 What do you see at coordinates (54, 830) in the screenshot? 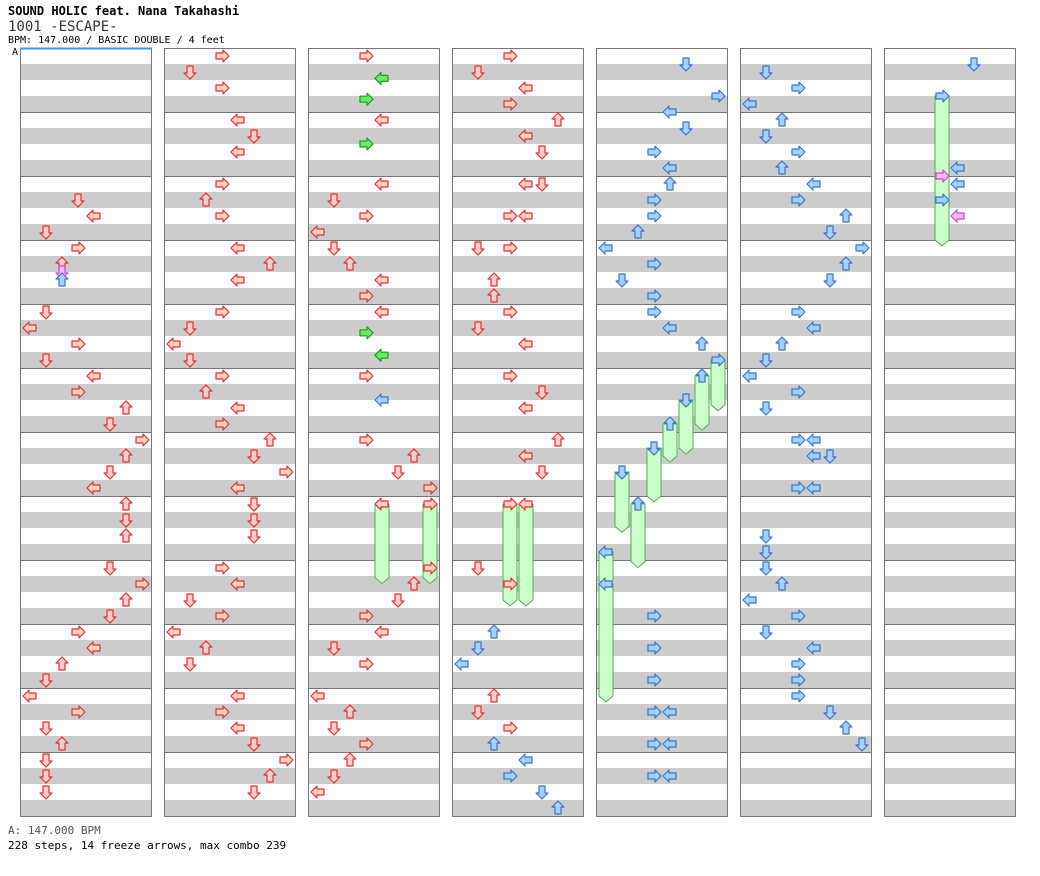
I see `footer-bpm: A: 147.000 BPM` at bounding box center [54, 830].